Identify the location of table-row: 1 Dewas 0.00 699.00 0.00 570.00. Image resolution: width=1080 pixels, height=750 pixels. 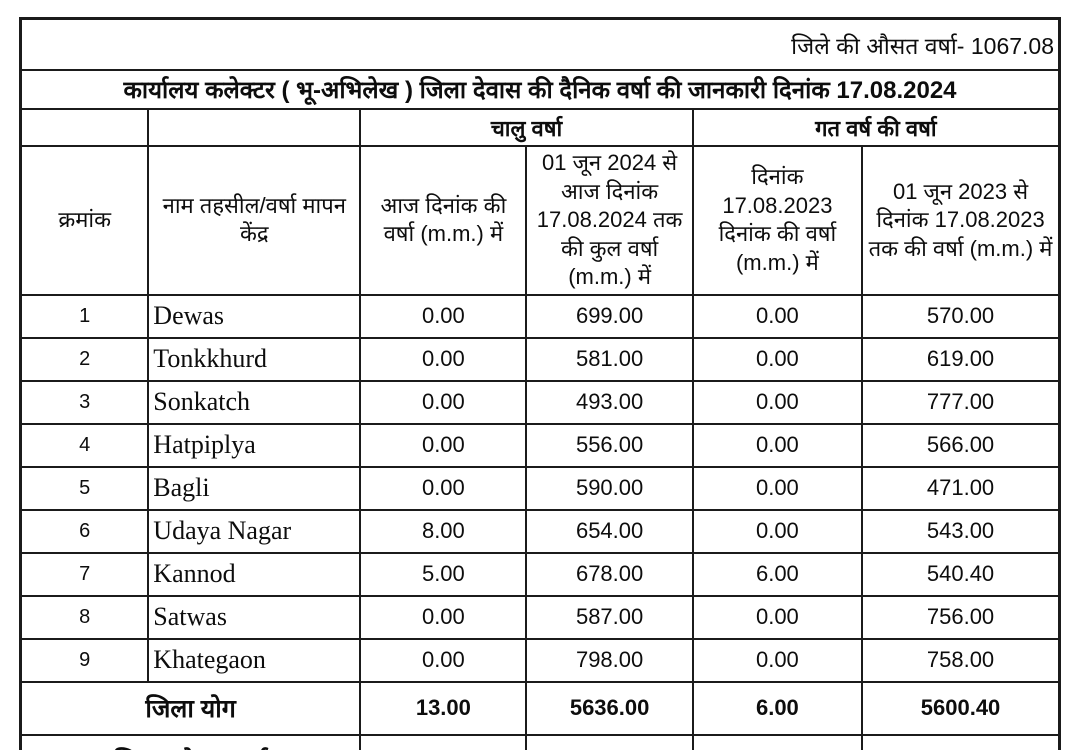
(540, 316).